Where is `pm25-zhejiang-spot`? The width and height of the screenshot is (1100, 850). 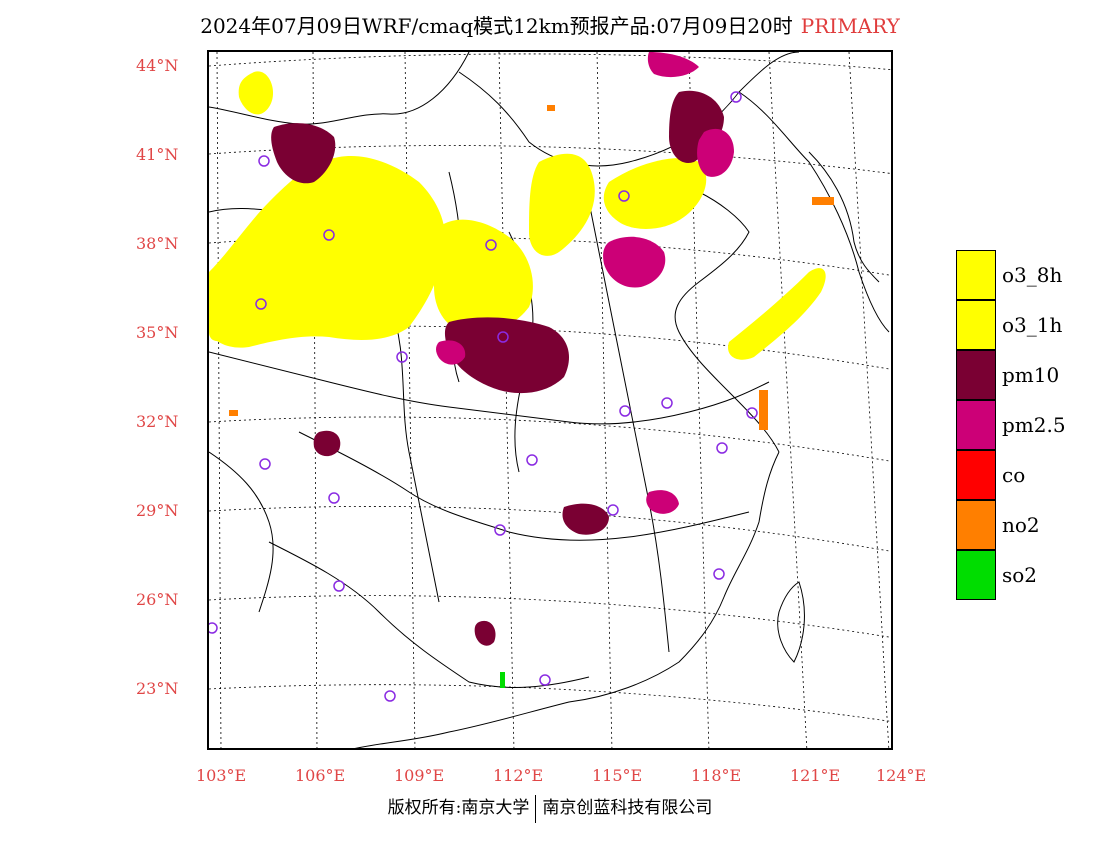
pm25-zhejiang-spot is located at coordinates (662, 502).